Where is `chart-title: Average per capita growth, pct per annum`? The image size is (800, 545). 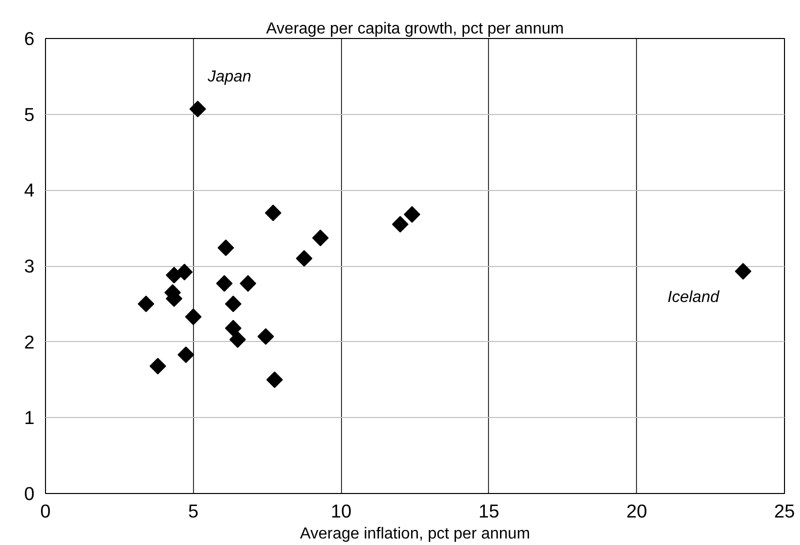 chart-title: Average per capita growth, pct per annum is located at coordinates (415, 29).